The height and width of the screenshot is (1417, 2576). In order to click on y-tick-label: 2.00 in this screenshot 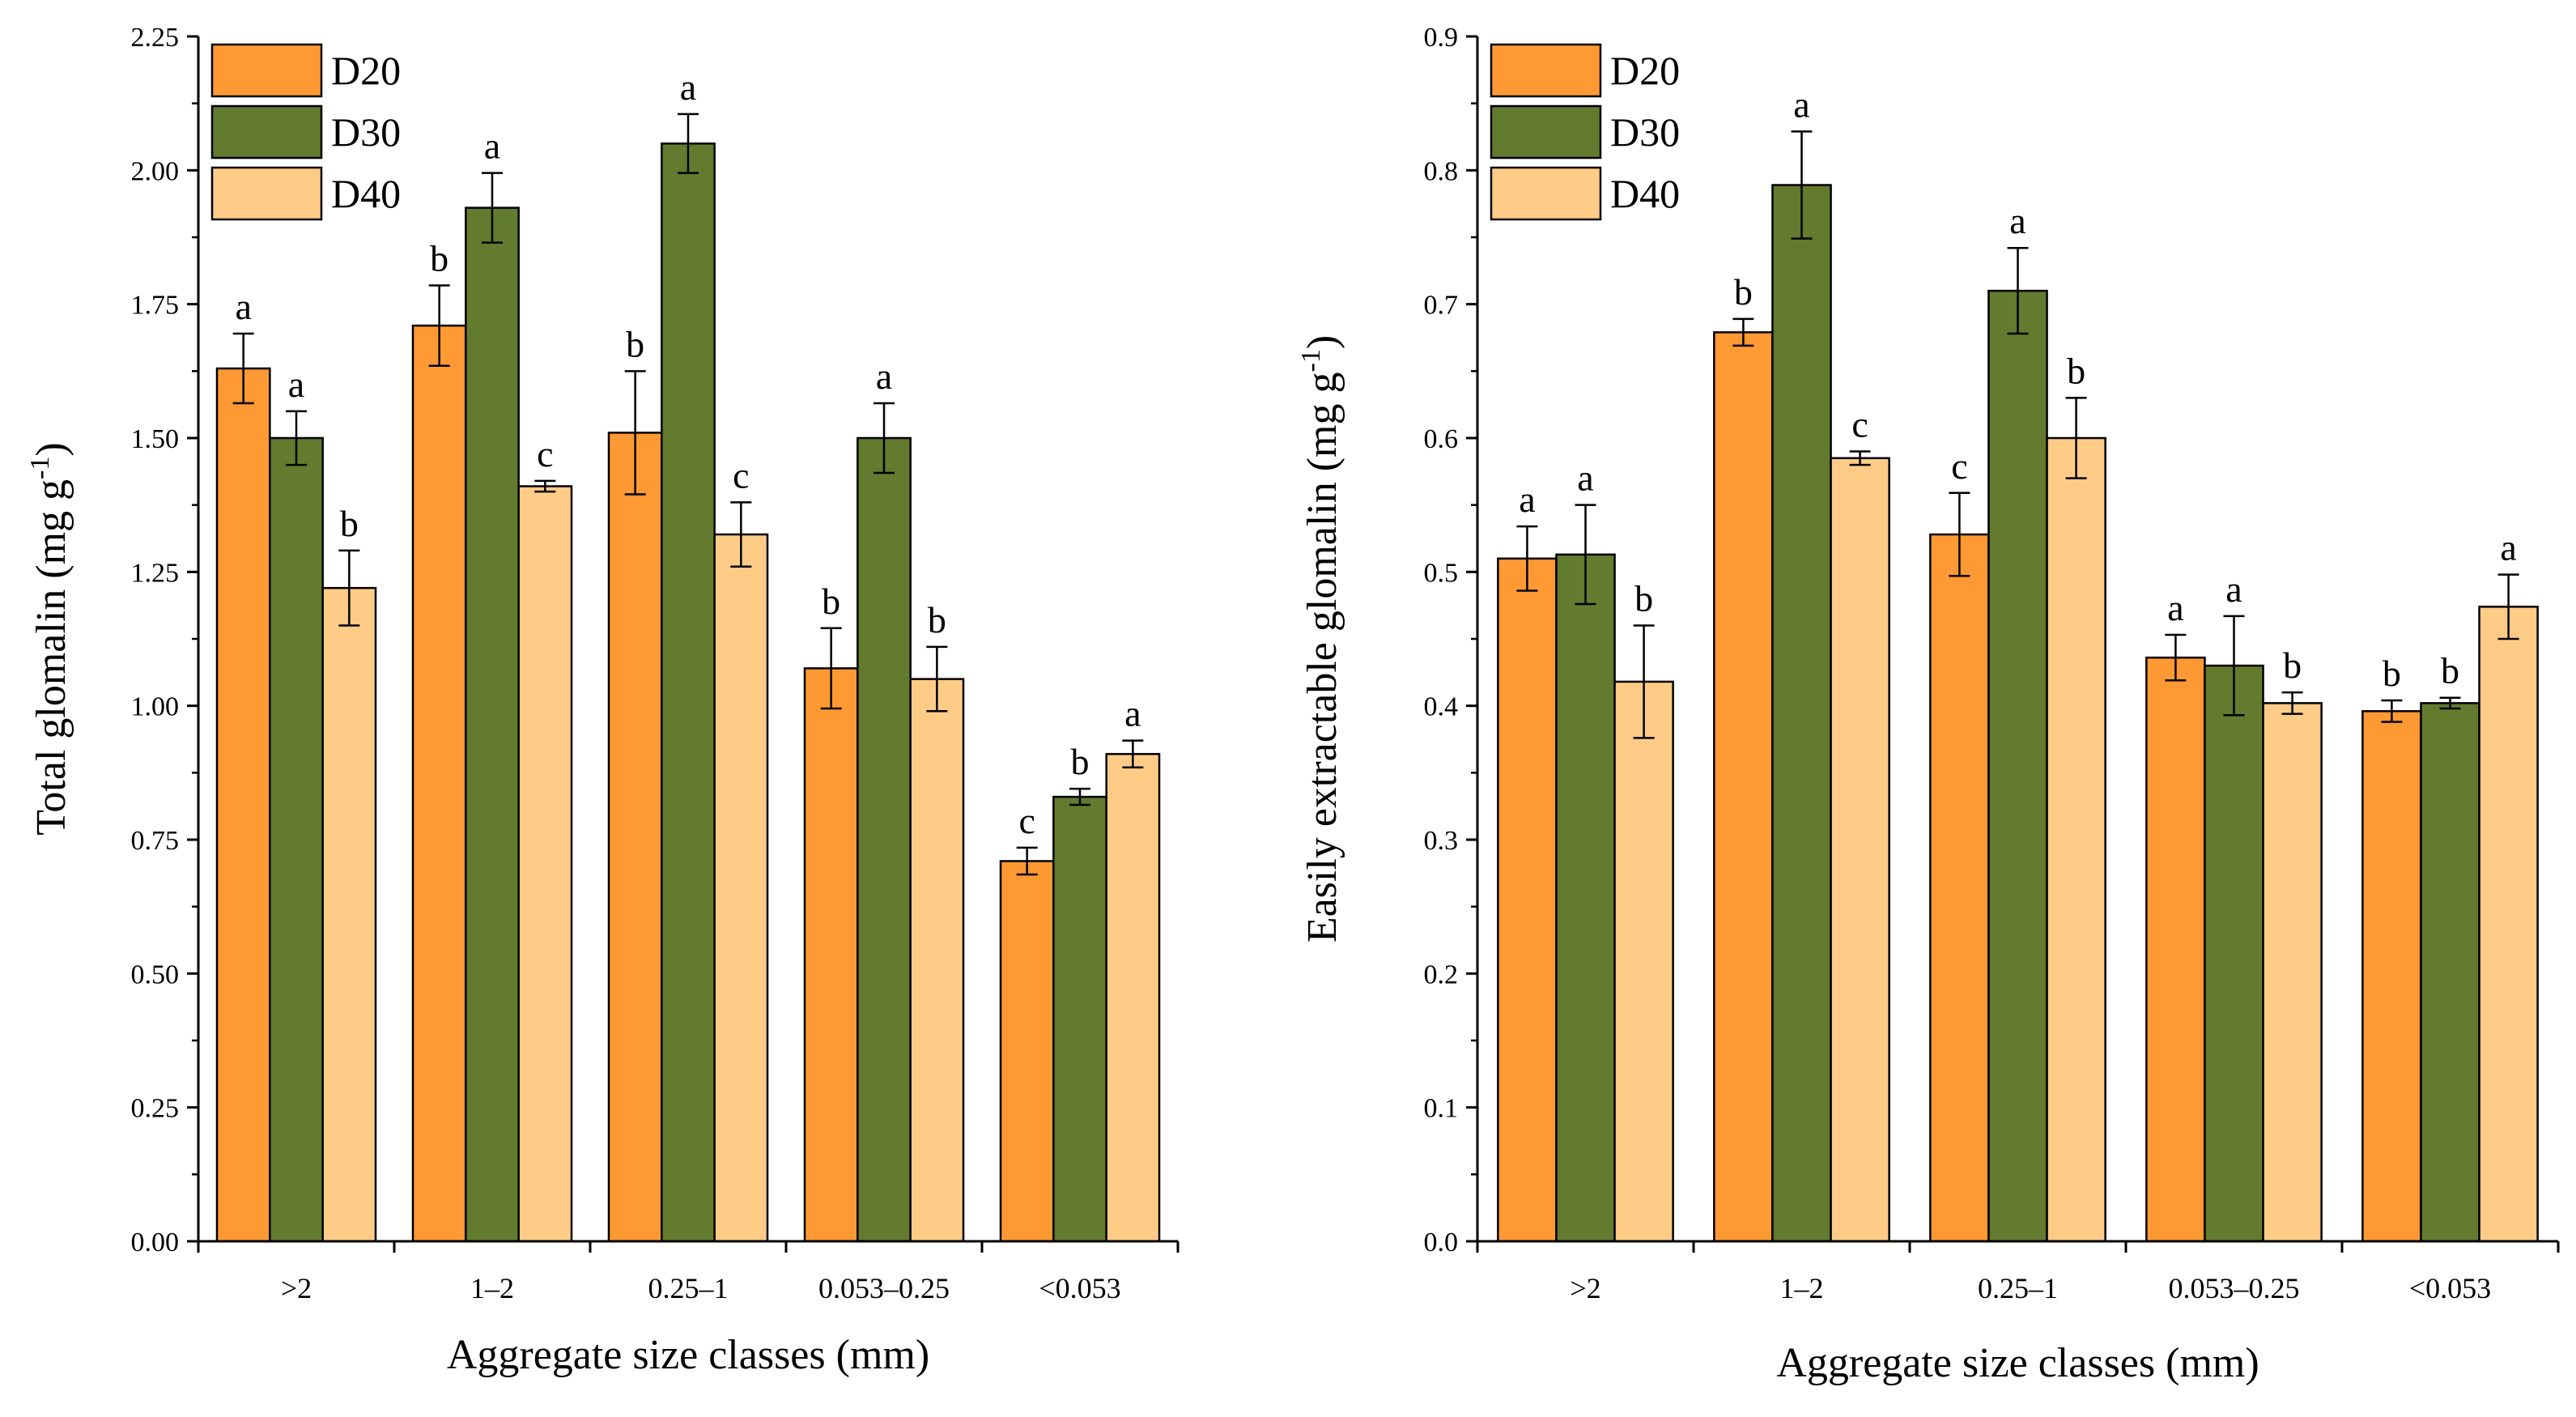, I will do `click(155, 171)`.